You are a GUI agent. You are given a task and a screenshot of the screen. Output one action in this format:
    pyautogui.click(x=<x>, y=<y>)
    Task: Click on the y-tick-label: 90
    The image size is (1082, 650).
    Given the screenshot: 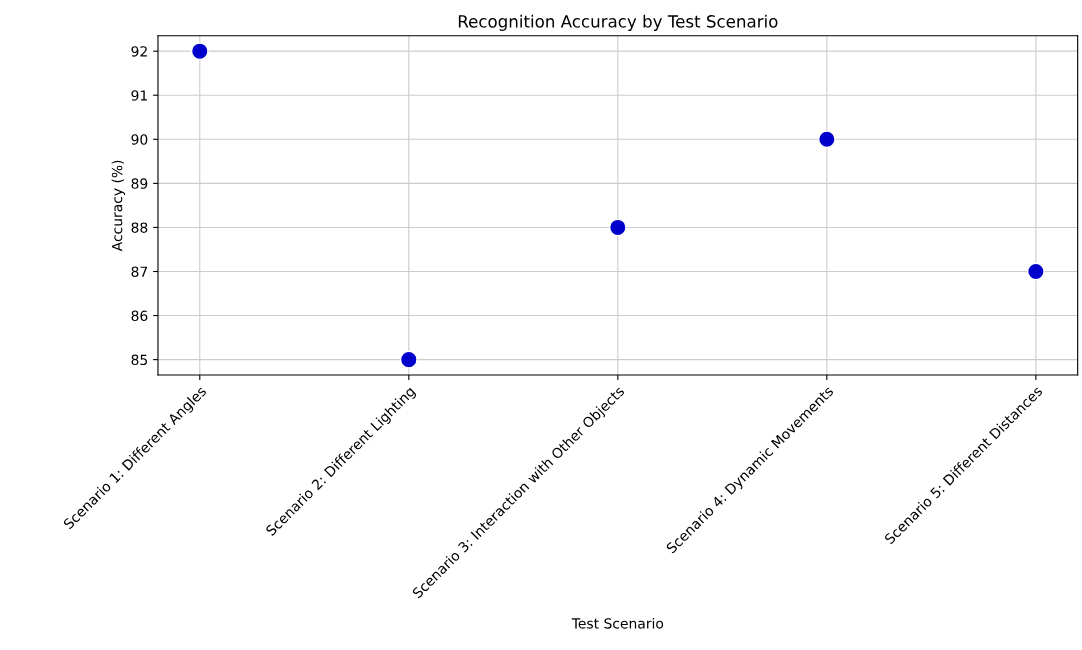 What is the action you would take?
    pyautogui.click(x=139, y=139)
    